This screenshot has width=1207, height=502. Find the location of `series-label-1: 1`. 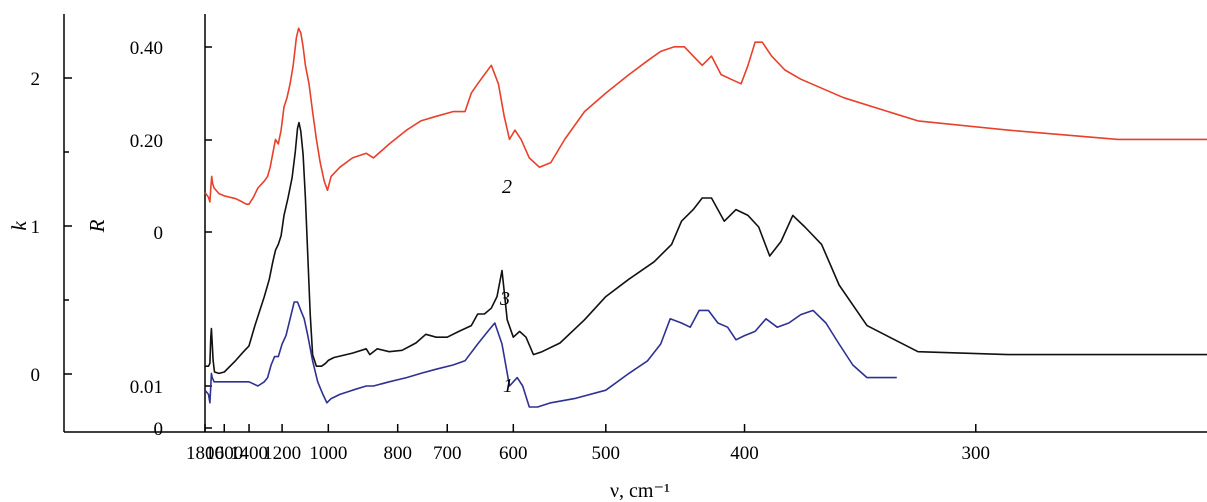

series-label-1: 1 is located at coordinates (508, 386).